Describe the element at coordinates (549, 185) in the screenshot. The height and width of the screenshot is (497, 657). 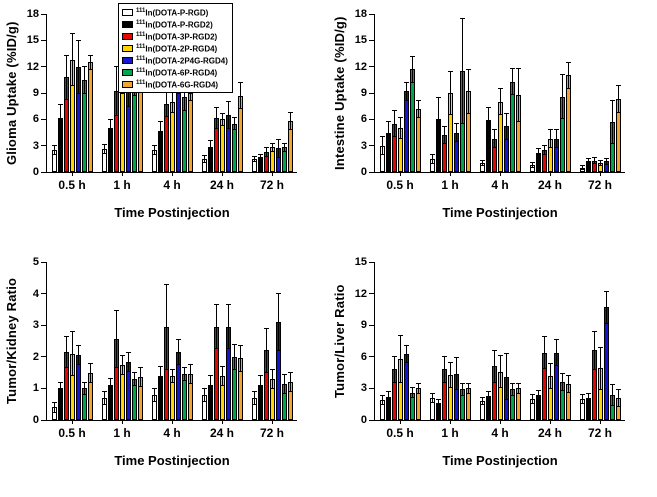
I see `xtick-label: 24 h` at that location.